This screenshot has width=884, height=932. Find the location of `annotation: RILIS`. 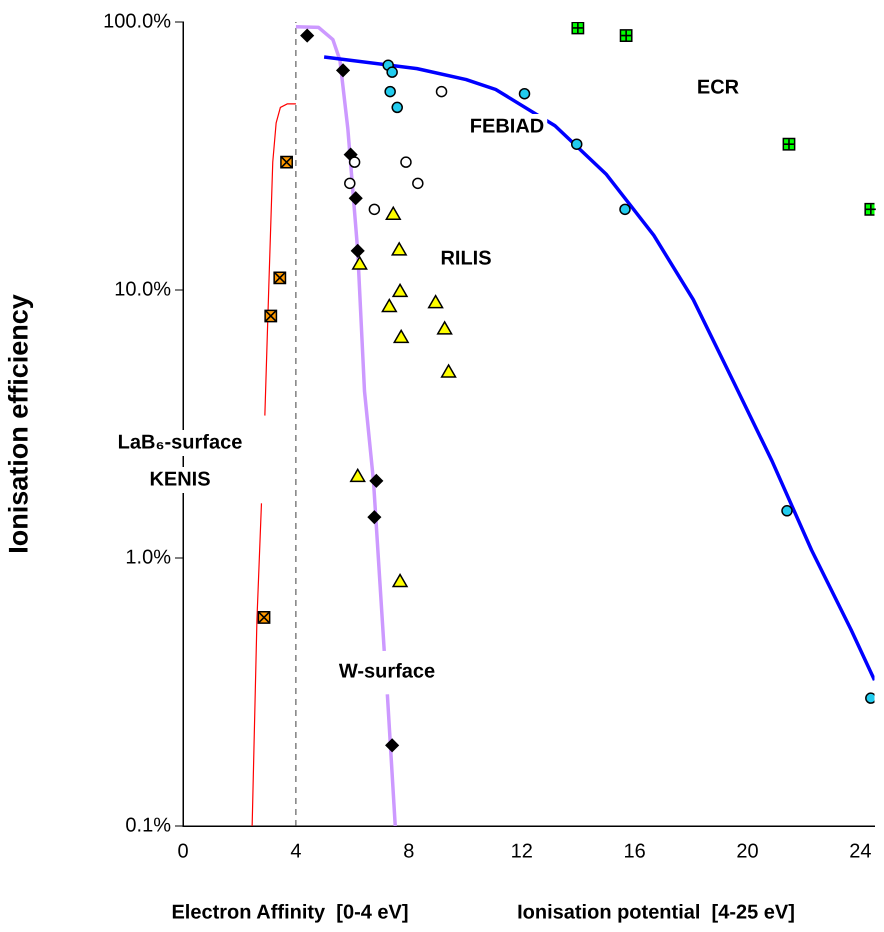

annotation: RILIS is located at coordinates (466, 259).